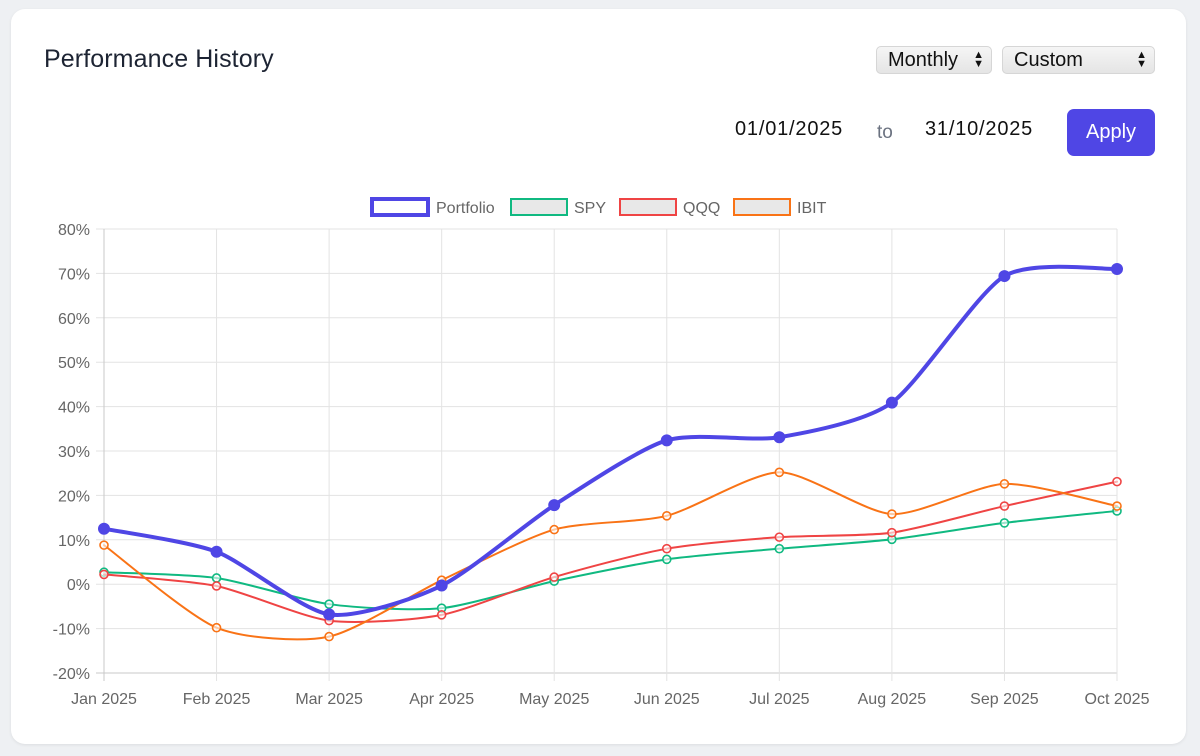 The width and height of the screenshot is (1200, 756). Describe the element at coordinates (590, 208) in the screenshot. I see `legend-label-spy: SPY` at that location.